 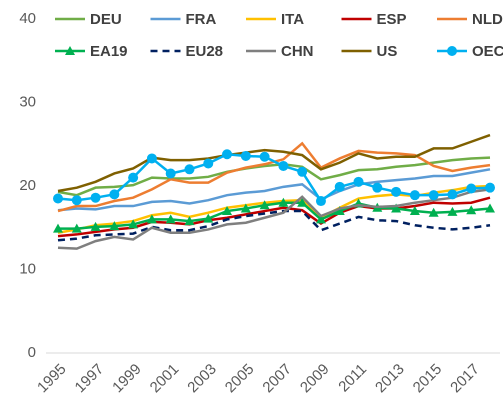 What do you see at coordinates (428, 379) in the screenshot?
I see `x-tick-label: 2015` at bounding box center [428, 379].